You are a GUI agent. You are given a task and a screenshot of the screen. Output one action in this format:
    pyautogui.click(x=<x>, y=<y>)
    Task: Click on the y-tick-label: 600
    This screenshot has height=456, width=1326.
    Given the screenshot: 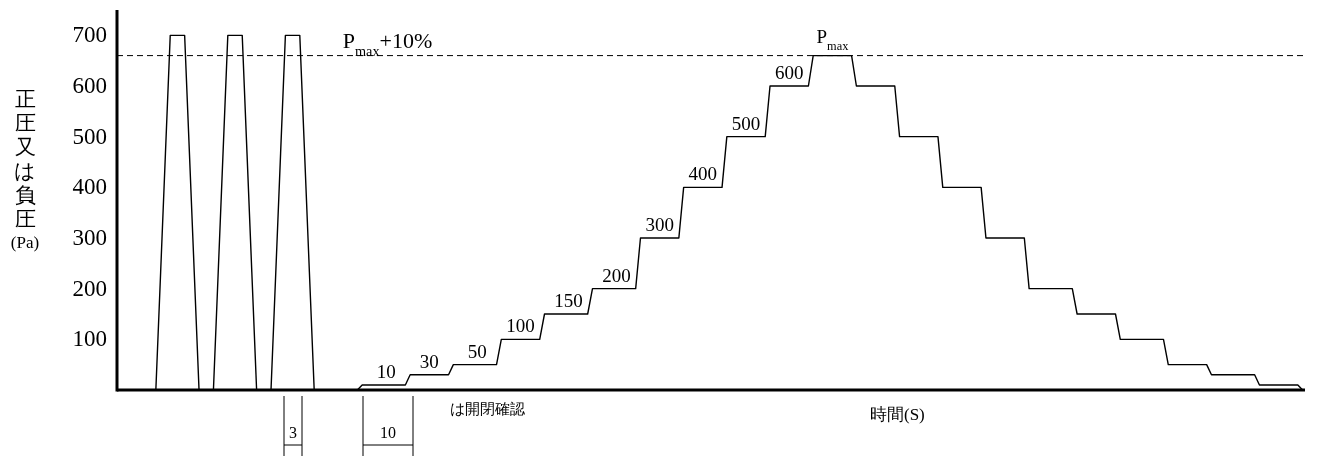 What is the action you would take?
    pyautogui.click(x=89, y=85)
    